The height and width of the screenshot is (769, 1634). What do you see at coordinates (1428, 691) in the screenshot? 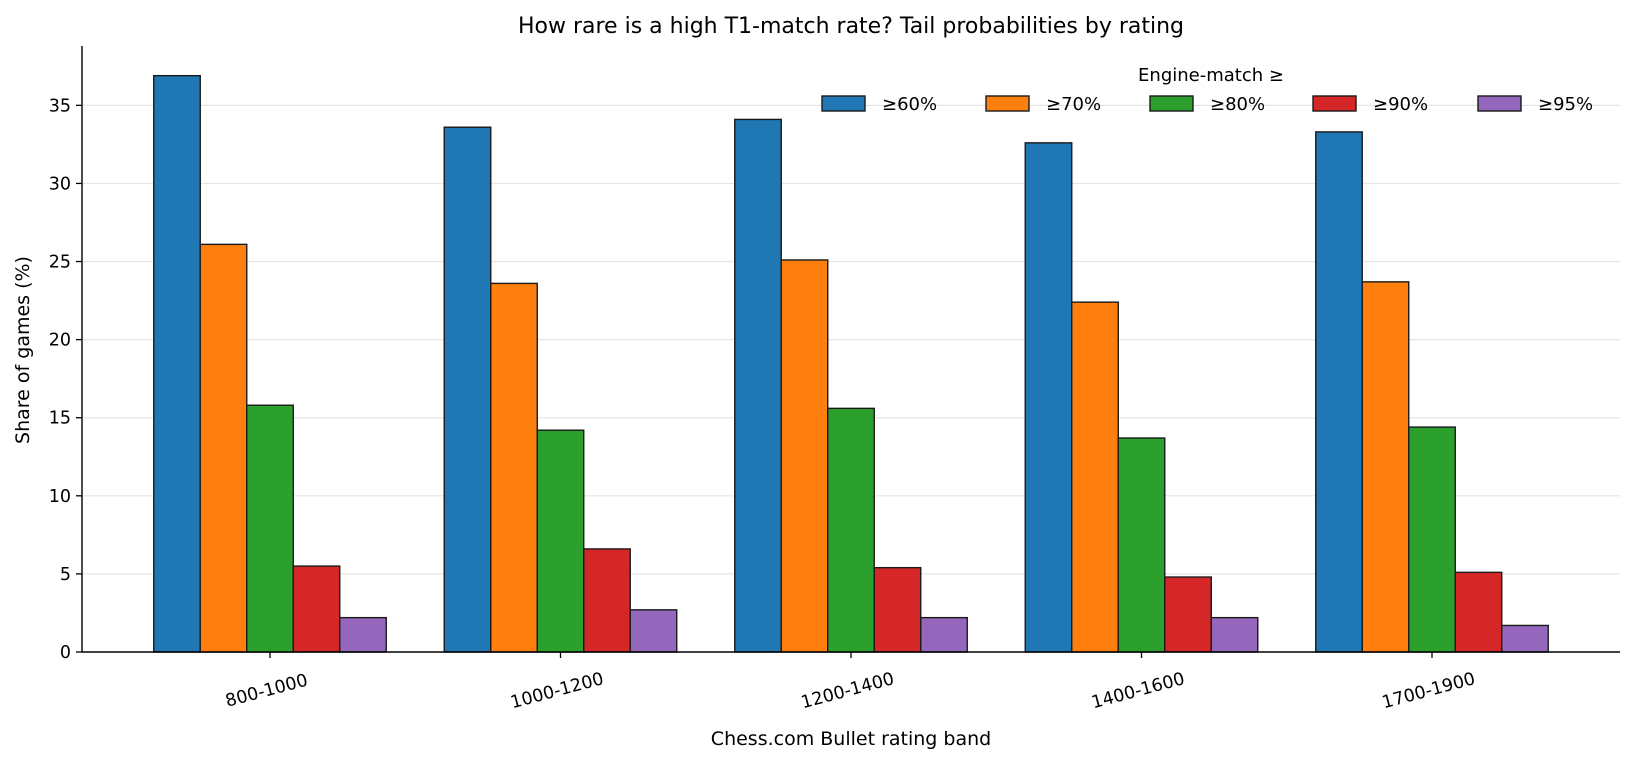
I see `x-tick-label: 1700-1900` at bounding box center [1428, 691].